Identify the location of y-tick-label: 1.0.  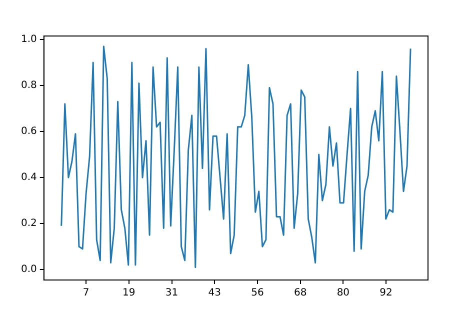
(28, 40).